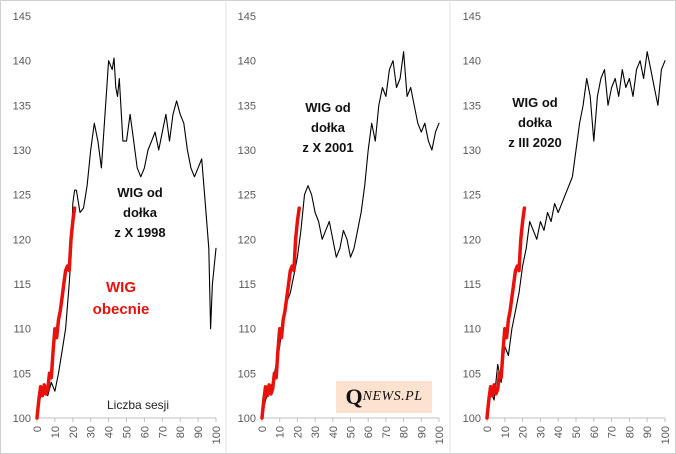 This screenshot has height=454, width=676. What do you see at coordinates (392, 396) in the screenshot?
I see `logo-text: NEWS.PL` at bounding box center [392, 396].